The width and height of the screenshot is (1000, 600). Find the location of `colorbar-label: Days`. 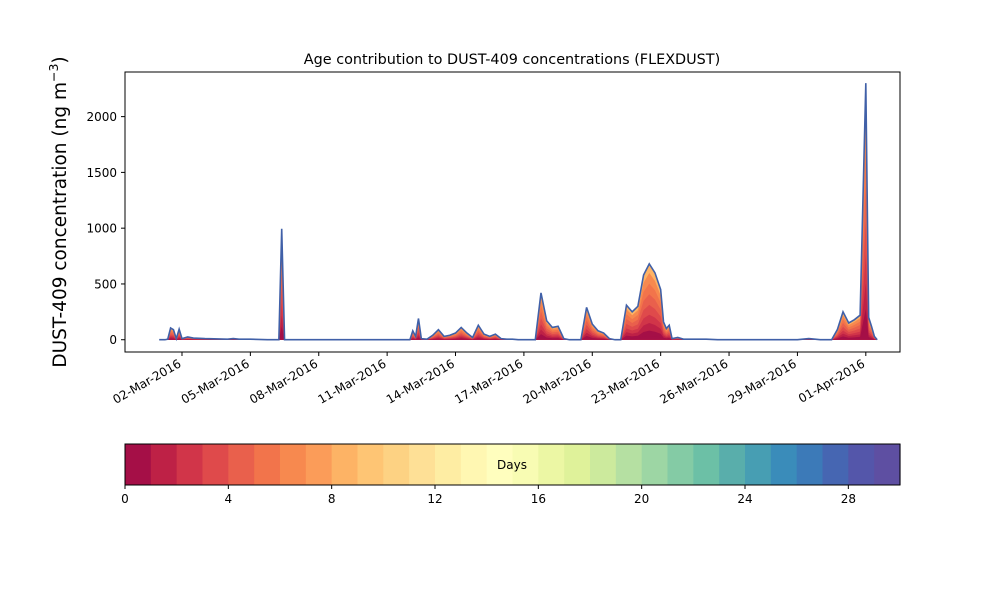

colorbar-label: Days is located at coordinates (512, 465).